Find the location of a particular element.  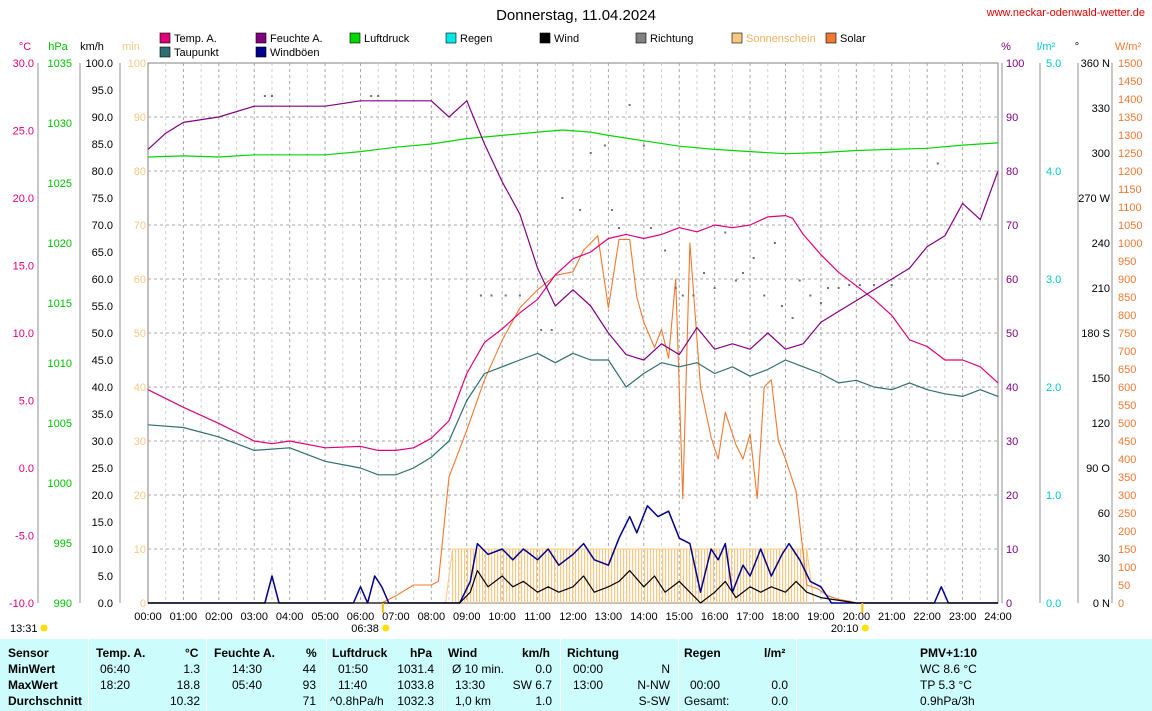

axis-tick-label: 200 is located at coordinates (1127, 532).